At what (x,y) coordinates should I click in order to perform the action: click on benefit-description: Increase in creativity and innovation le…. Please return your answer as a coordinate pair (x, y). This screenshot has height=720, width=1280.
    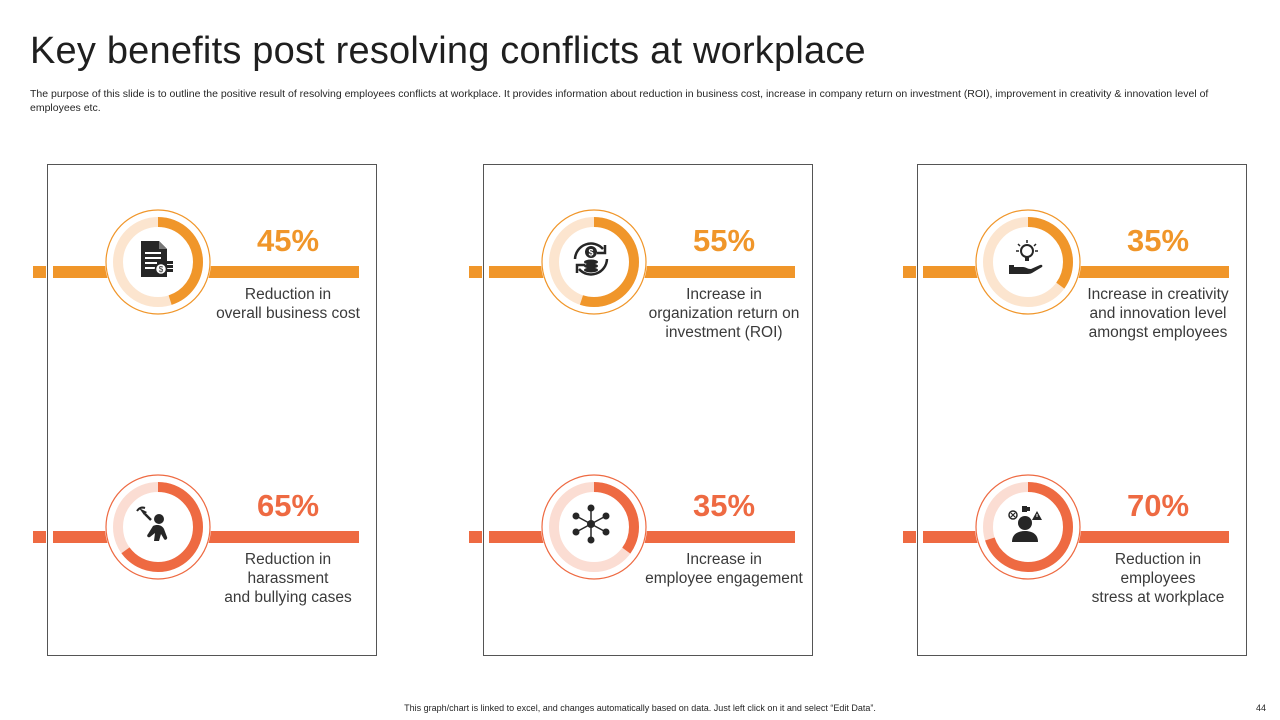
    Looking at the image, I should click on (1158, 313).